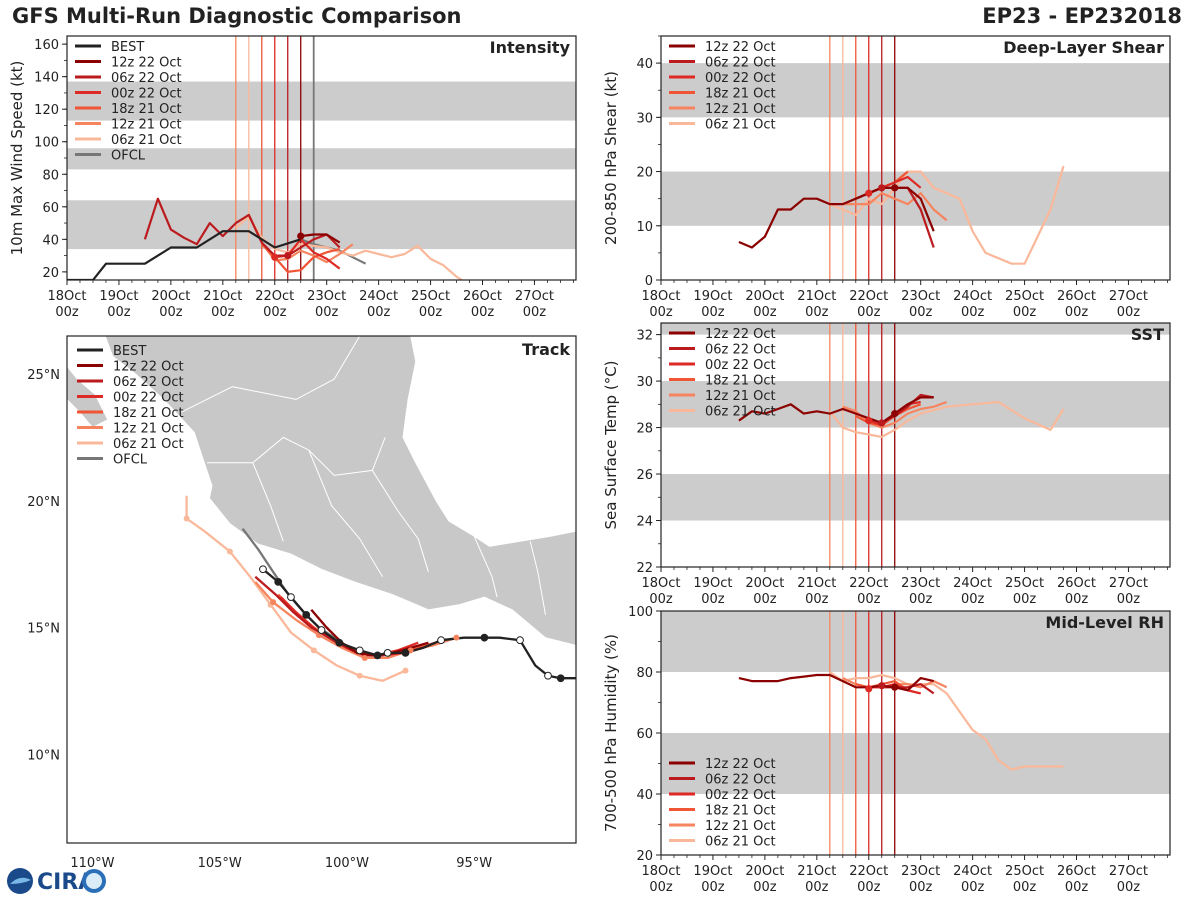 This screenshot has width=1200, height=902. What do you see at coordinates (43, 375) in the screenshot?
I see `lat-label: 25°N` at bounding box center [43, 375].